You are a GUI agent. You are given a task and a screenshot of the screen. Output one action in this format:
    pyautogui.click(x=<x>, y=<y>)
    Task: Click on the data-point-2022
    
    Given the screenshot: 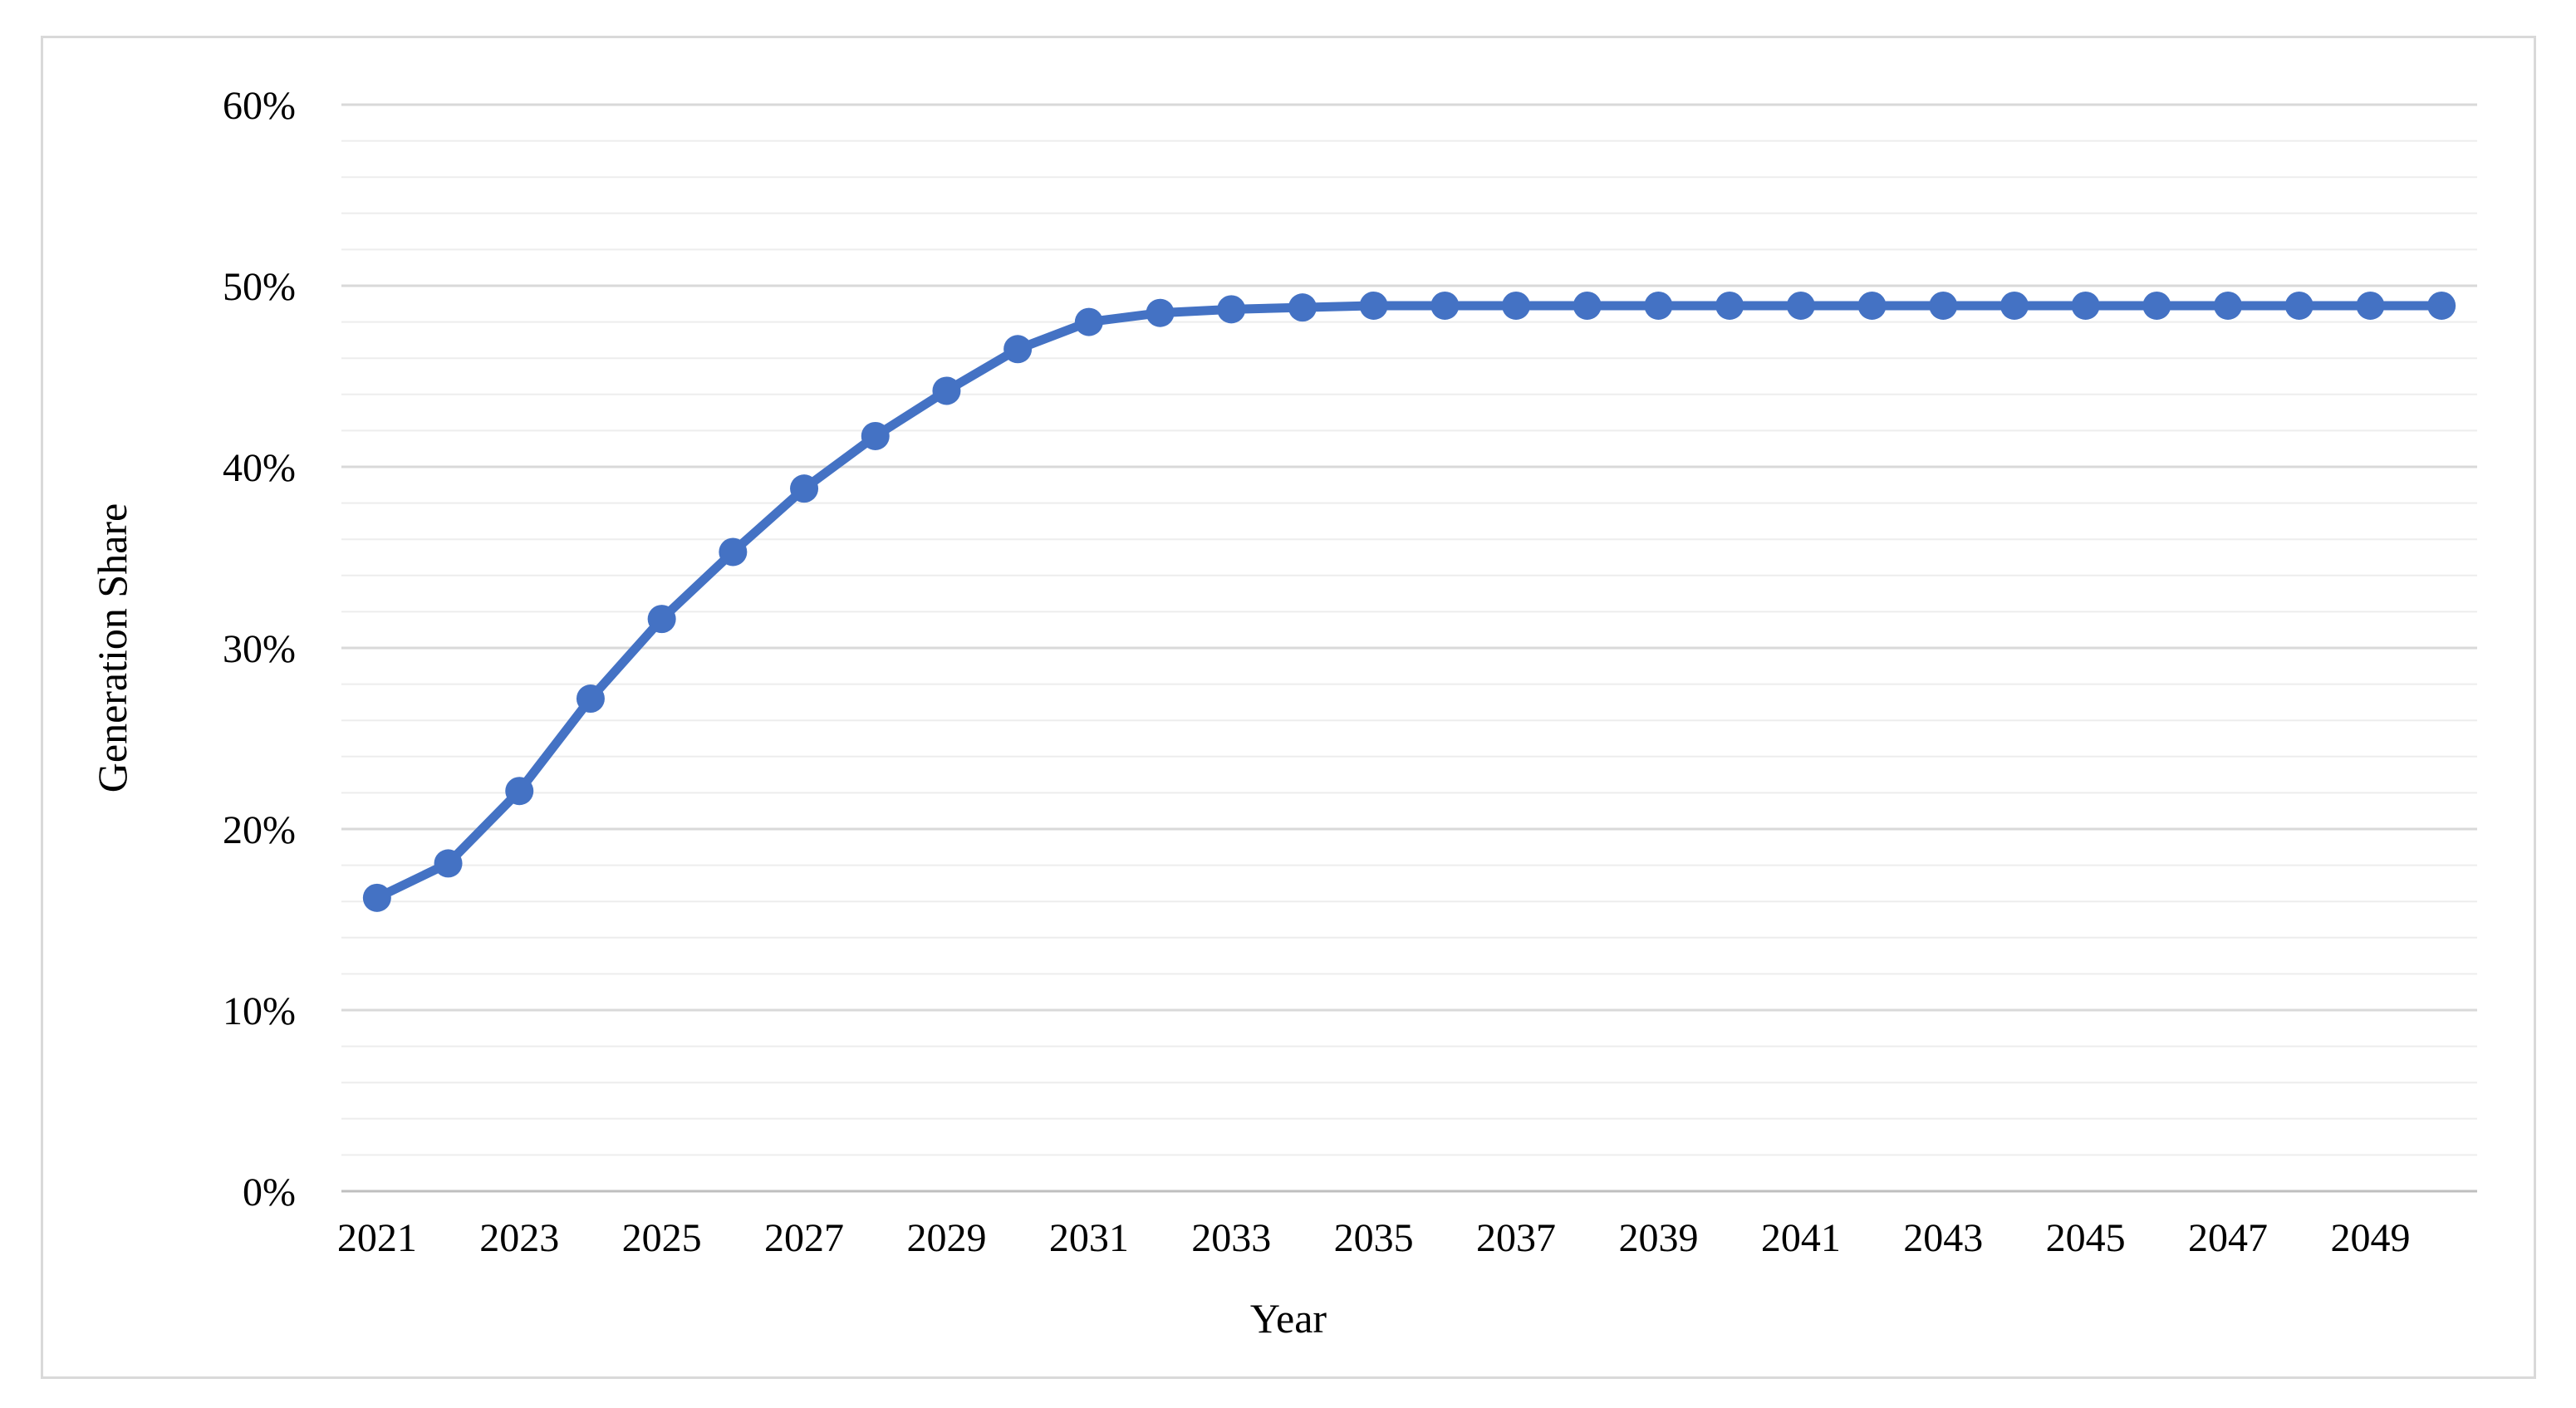 What is the action you would take?
    pyautogui.click(x=448, y=863)
    